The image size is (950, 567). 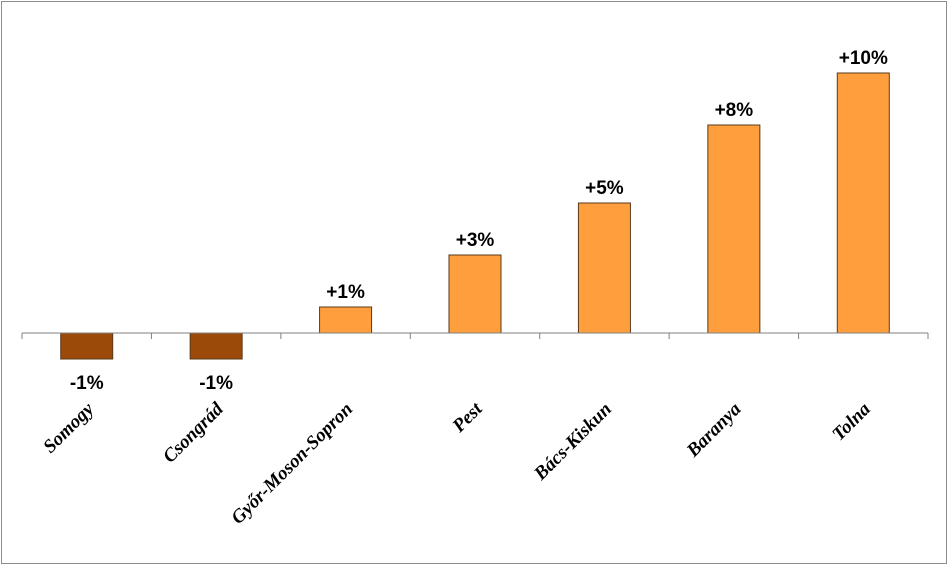 What do you see at coordinates (346, 320) in the screenshot?
I see `bar-gy-r-moson-sopron` at bounding box center [346, 320].